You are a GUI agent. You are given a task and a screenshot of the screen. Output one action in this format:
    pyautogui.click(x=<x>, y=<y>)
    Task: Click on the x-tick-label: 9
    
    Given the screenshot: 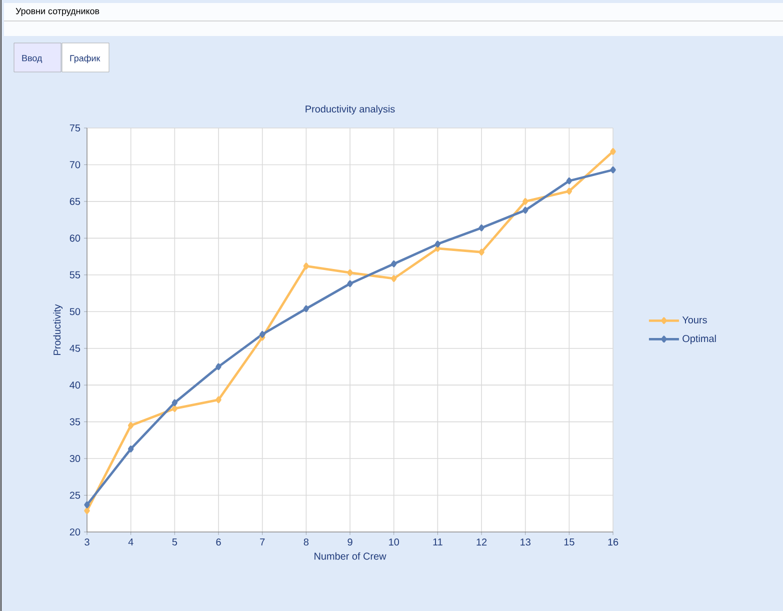 What is the action you would take?
    pyautogui.click(x=350, y=542)
    